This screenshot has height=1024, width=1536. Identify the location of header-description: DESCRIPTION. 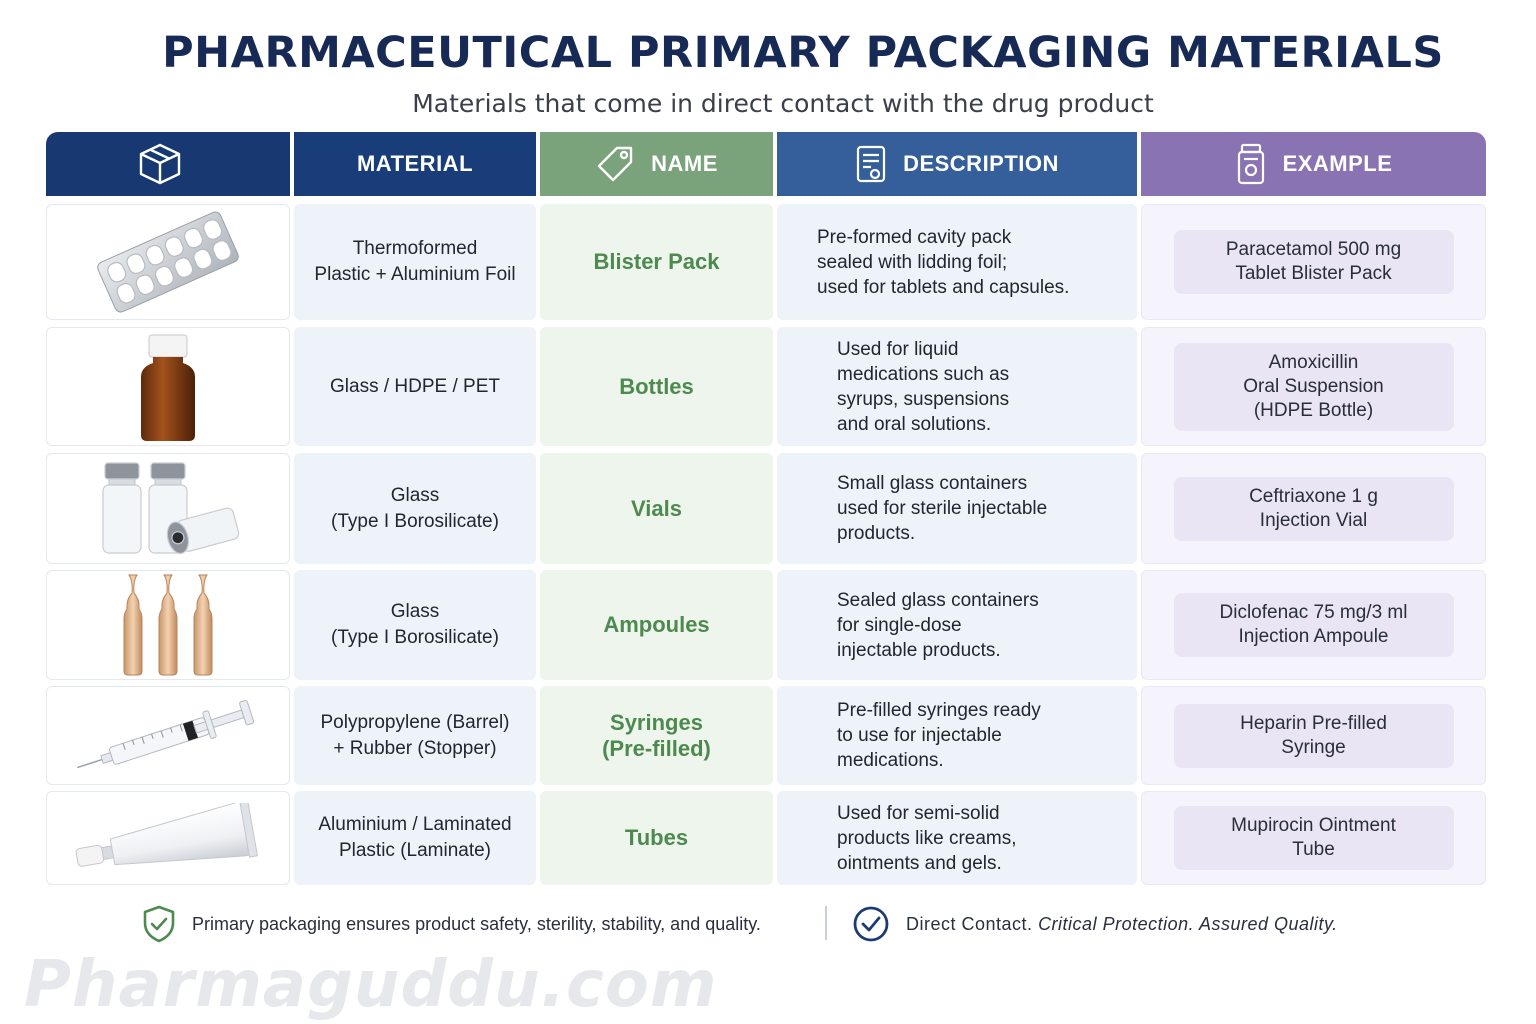
(957, 164).